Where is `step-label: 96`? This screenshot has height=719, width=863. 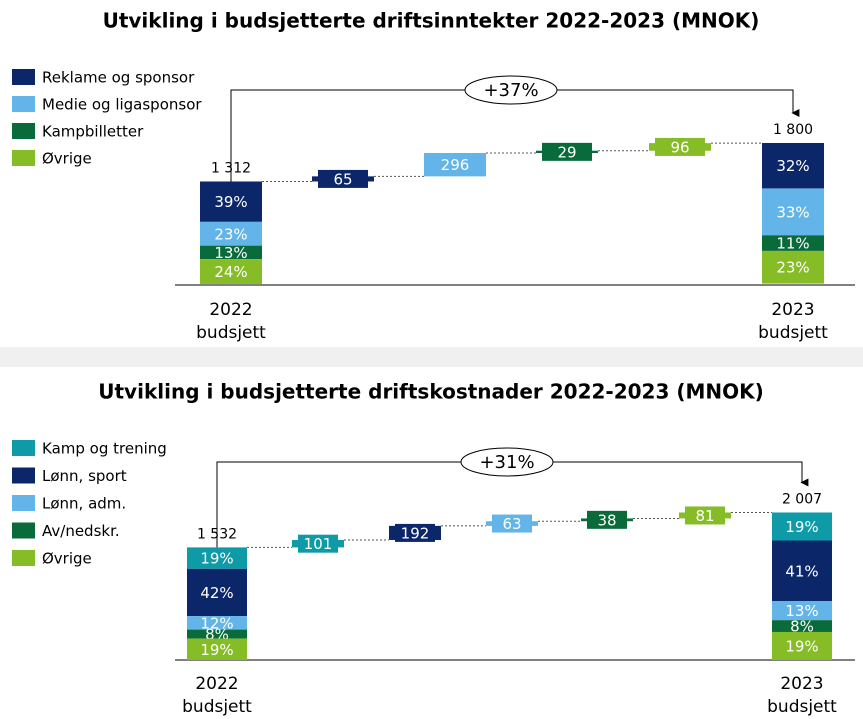
step-label: 96 is located at coordinates (679, 147).